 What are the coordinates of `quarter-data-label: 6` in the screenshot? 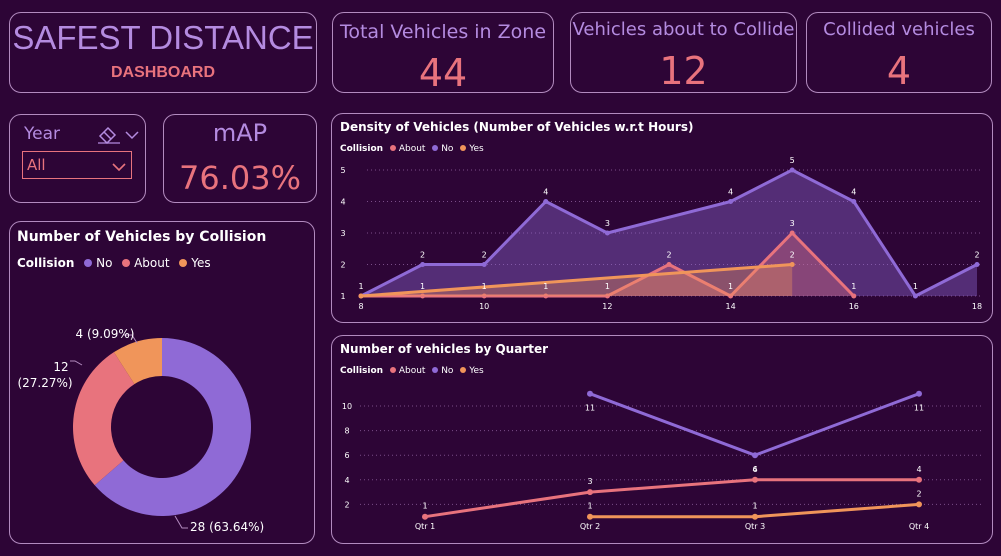 It's located at (754, 469).